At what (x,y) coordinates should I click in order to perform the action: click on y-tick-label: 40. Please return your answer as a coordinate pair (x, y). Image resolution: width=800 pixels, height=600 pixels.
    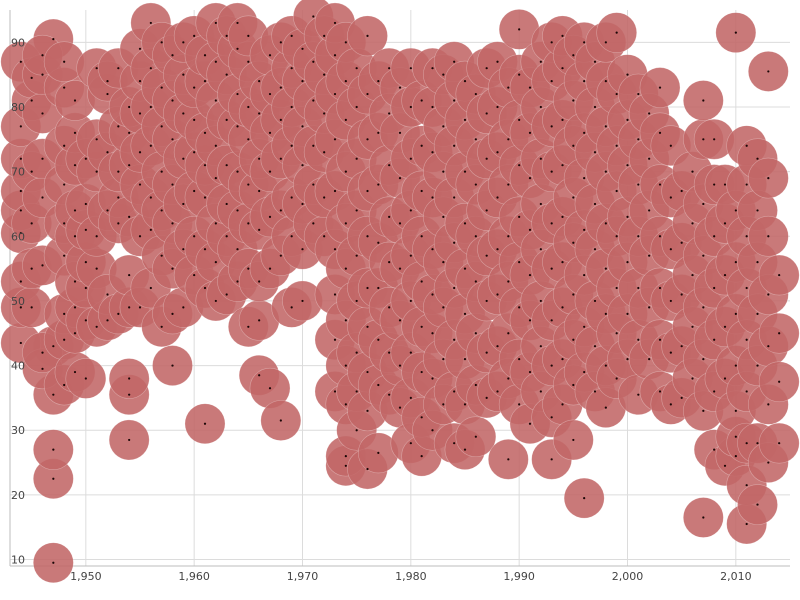
    Looking at the image, I should click on (18, 366).